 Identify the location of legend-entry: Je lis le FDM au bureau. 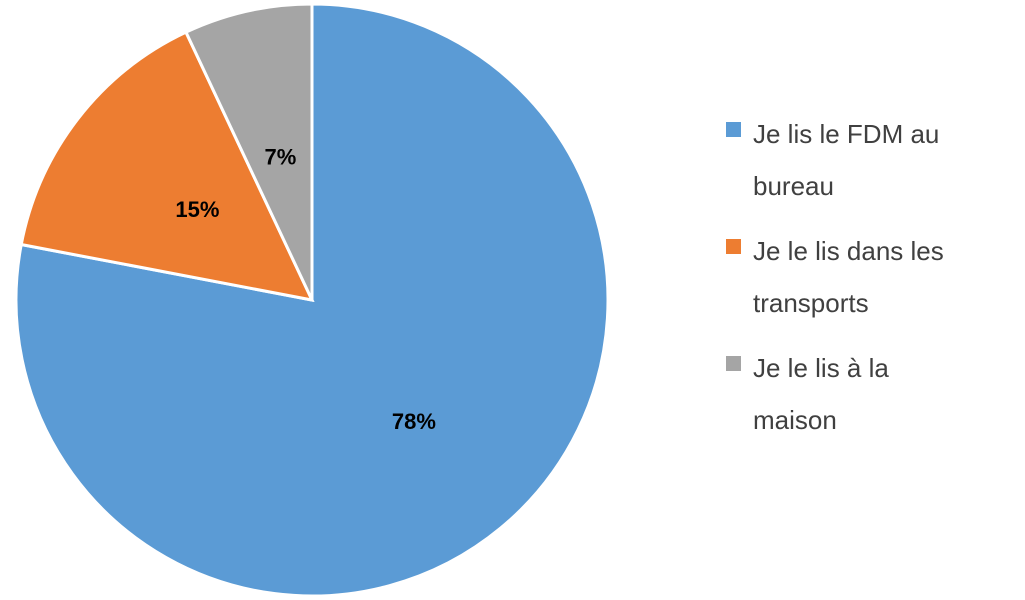
(842, 160).